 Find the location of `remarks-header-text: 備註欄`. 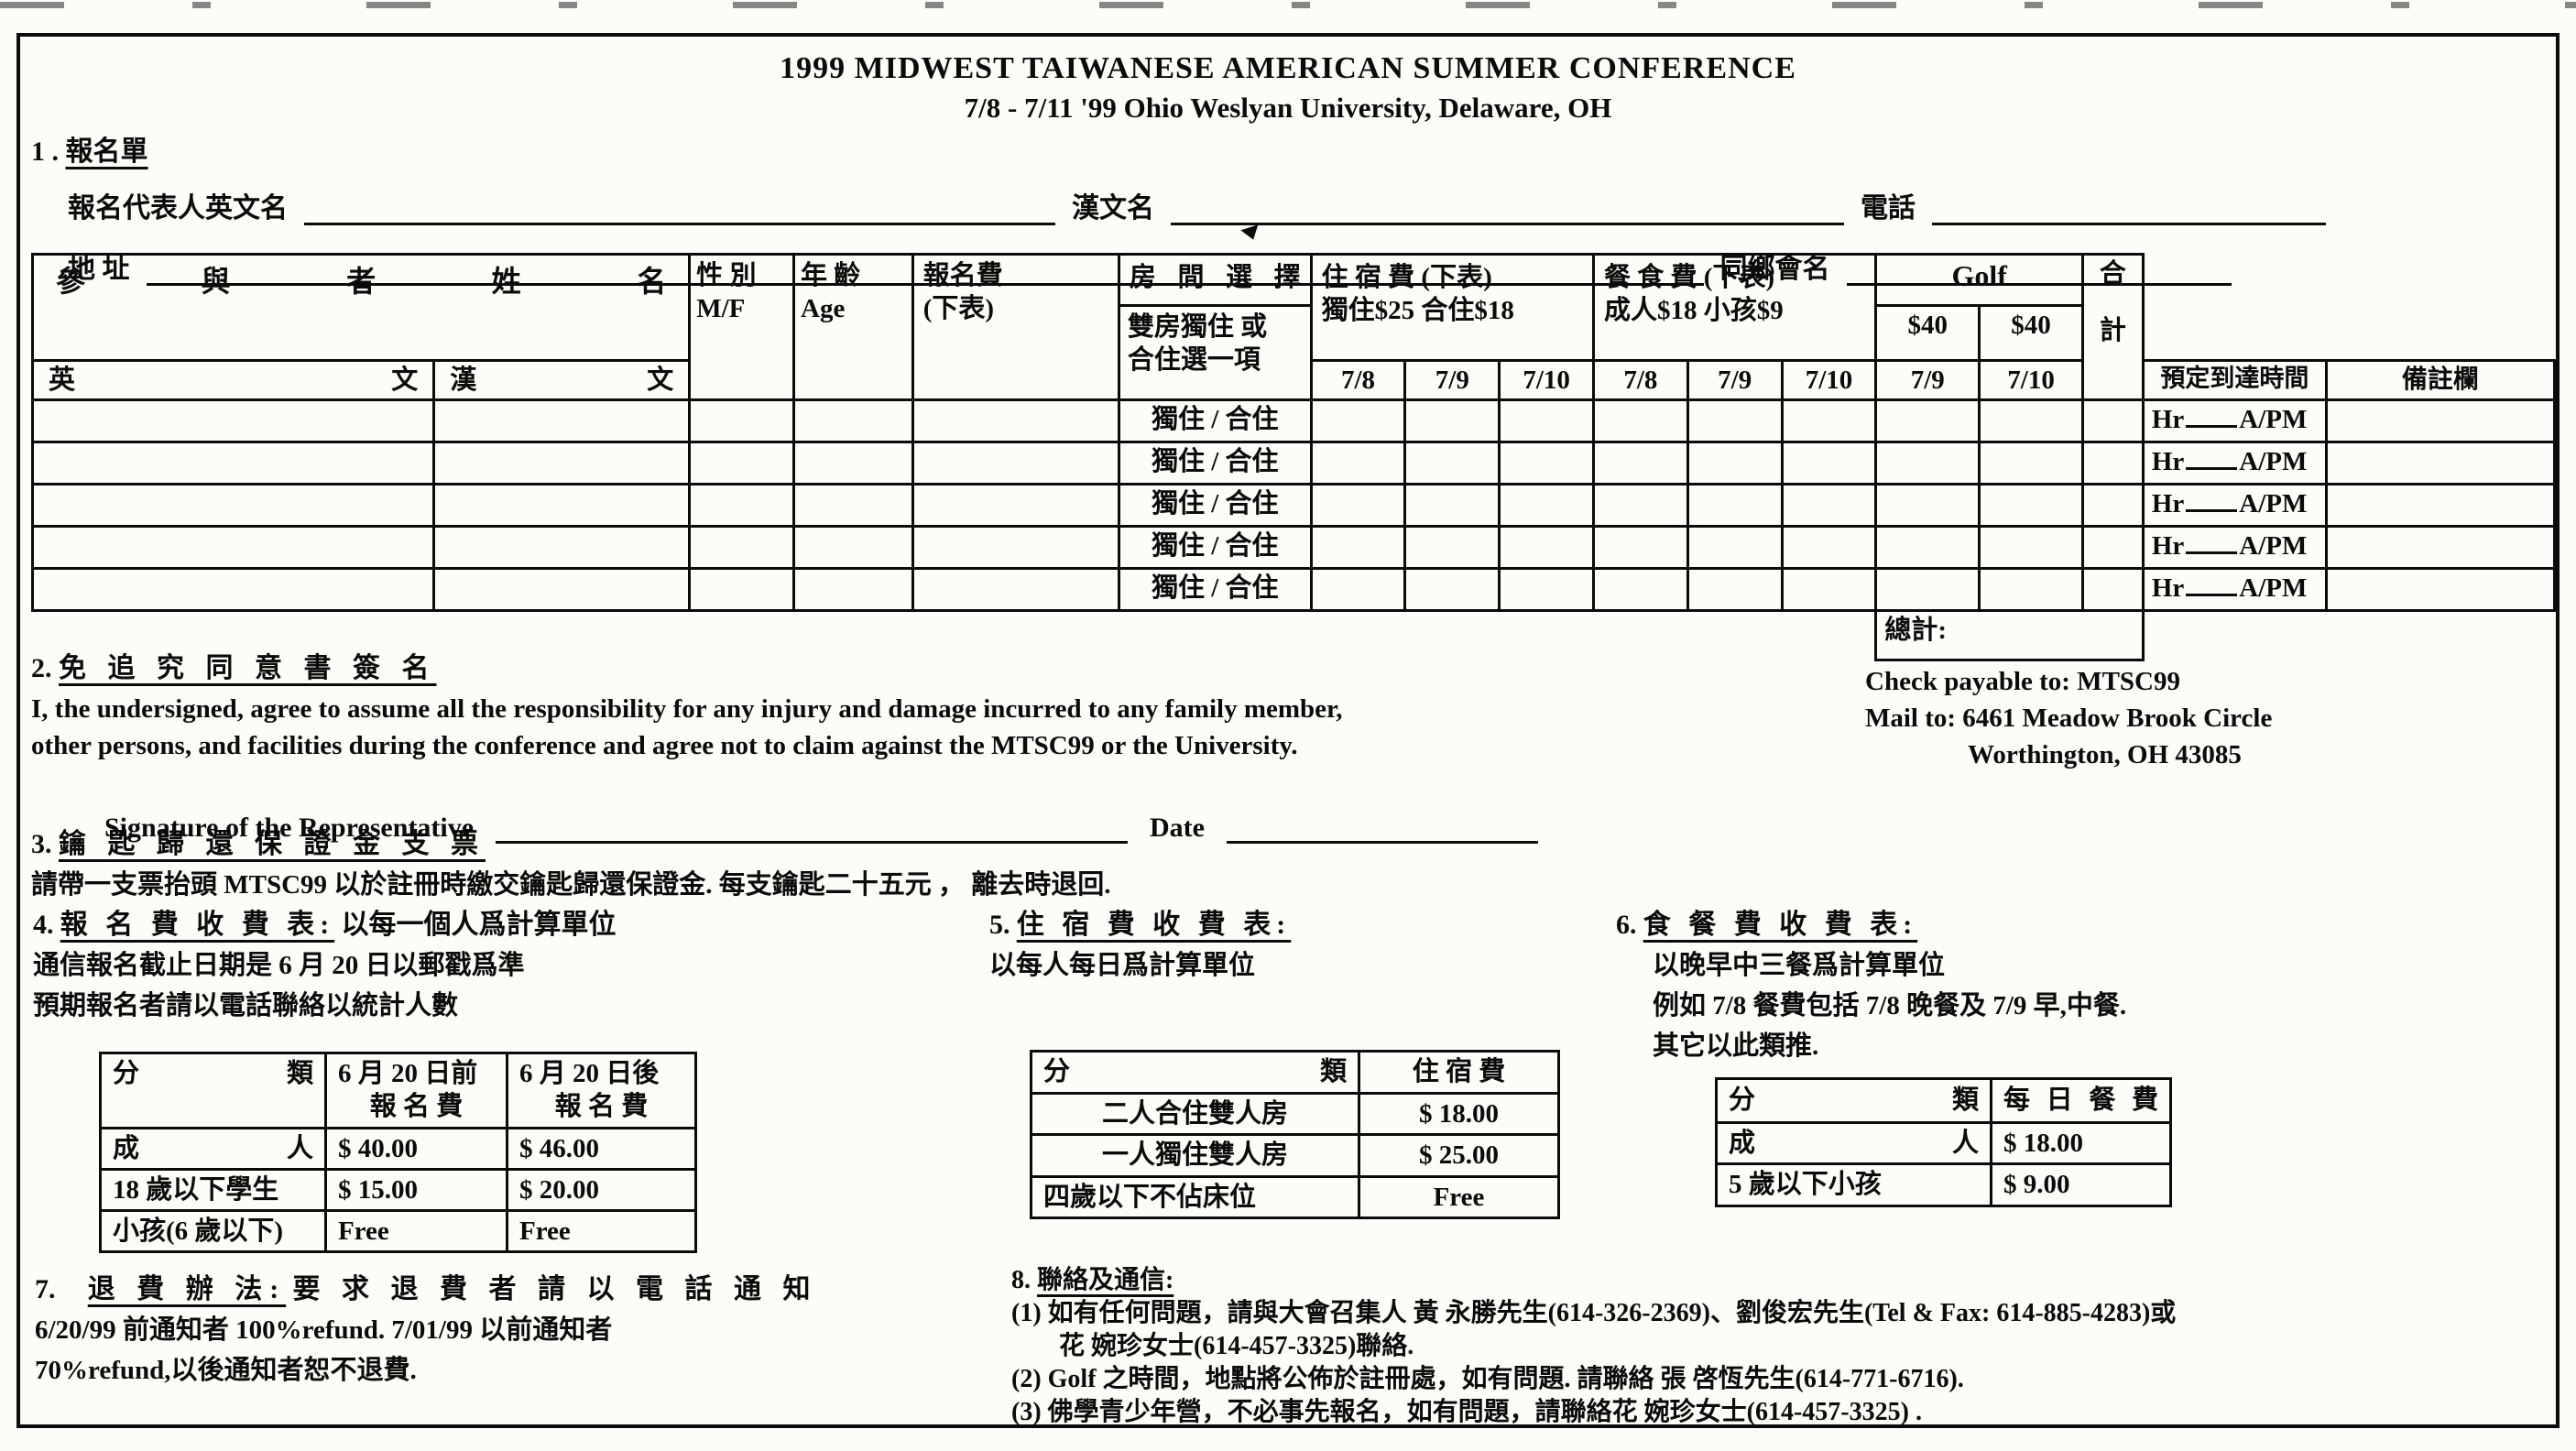

remarks-header-text: 備註欄 is located at coordinates (2440, 379).